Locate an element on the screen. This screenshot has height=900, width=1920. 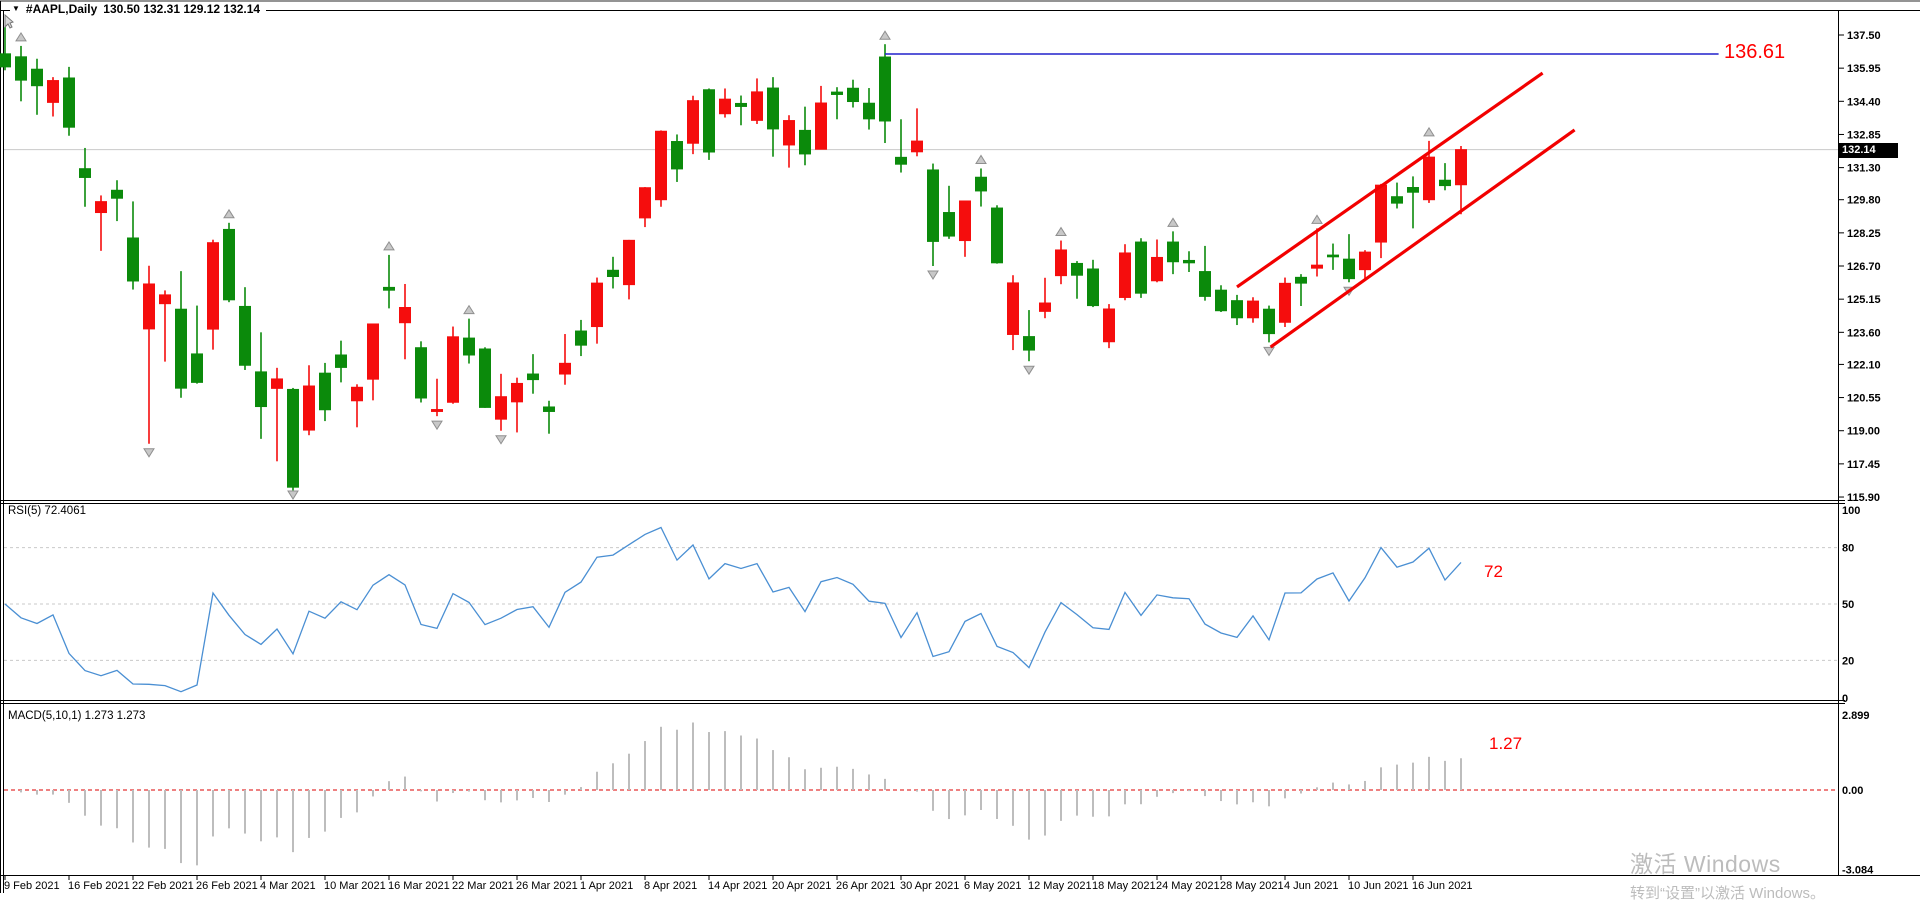
price-tick-label: 134.40 is located at coordinates (1864, 102).